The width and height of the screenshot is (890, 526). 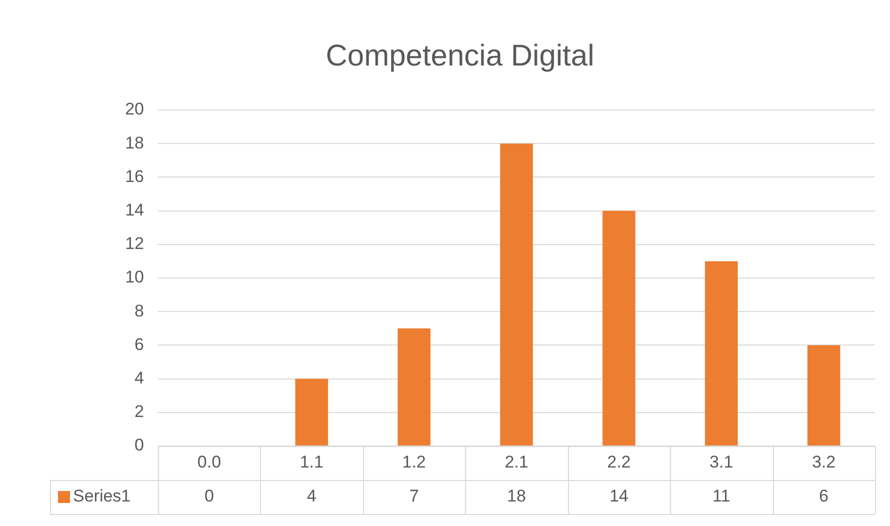 What do you see at coordinates (134, 176) in the screenshot?
I see `y-tick-label: 16` at bounding box center [134, 176].